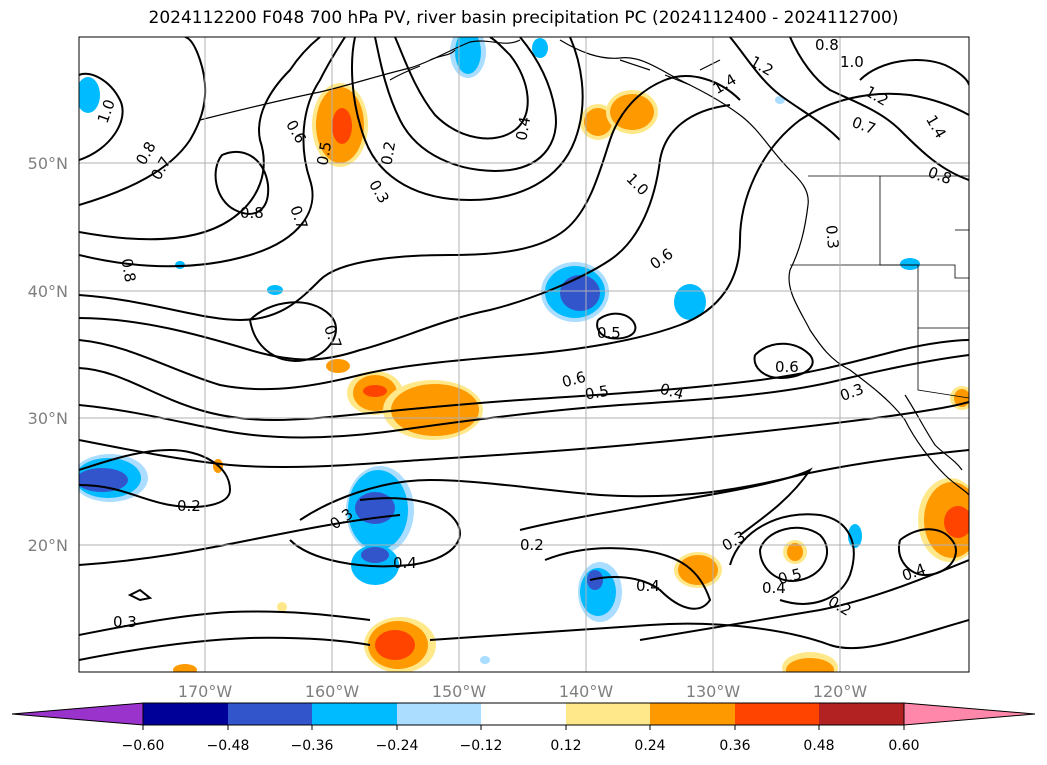 The width and height of the screenshot is (1047, 765). Describe the element at coordinates (734, 746) in the screenshot. I see `colorbar-tick-label: 0.36` at that location.